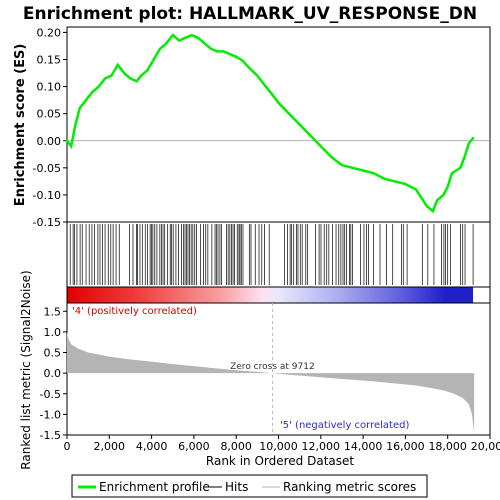  I want to click on metric-y-tick-label: 0.0, so click(53, 373).